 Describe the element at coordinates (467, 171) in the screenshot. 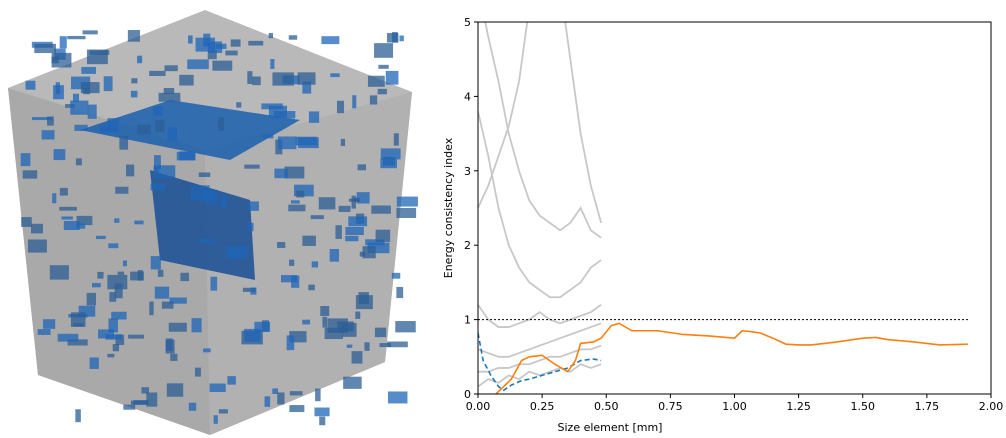

I see `y-tick-label: 3` at that location.